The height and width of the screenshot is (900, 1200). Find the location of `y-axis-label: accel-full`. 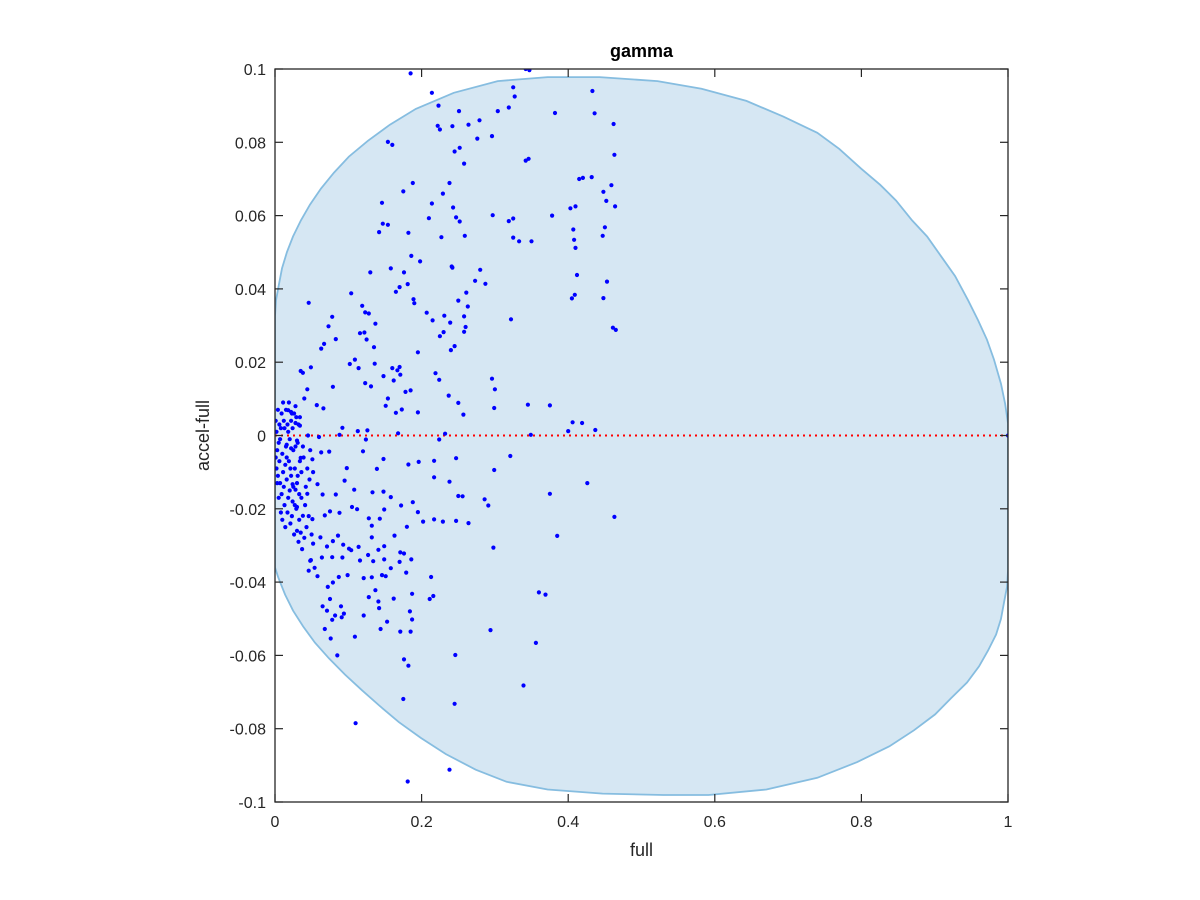

y-axis-label: accel-full is located at coordinates (203, 435).